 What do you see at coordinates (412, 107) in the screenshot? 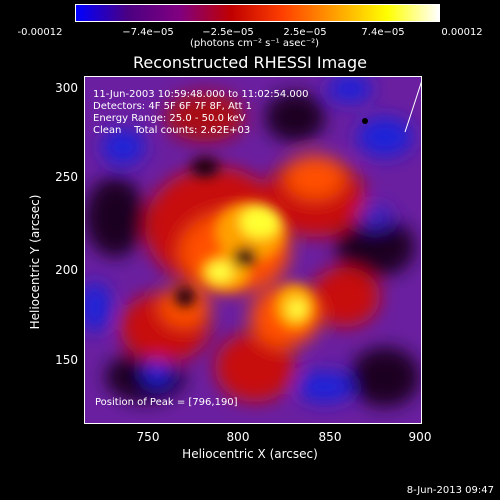
I see `limb-line` at bounding box center [412, 107].